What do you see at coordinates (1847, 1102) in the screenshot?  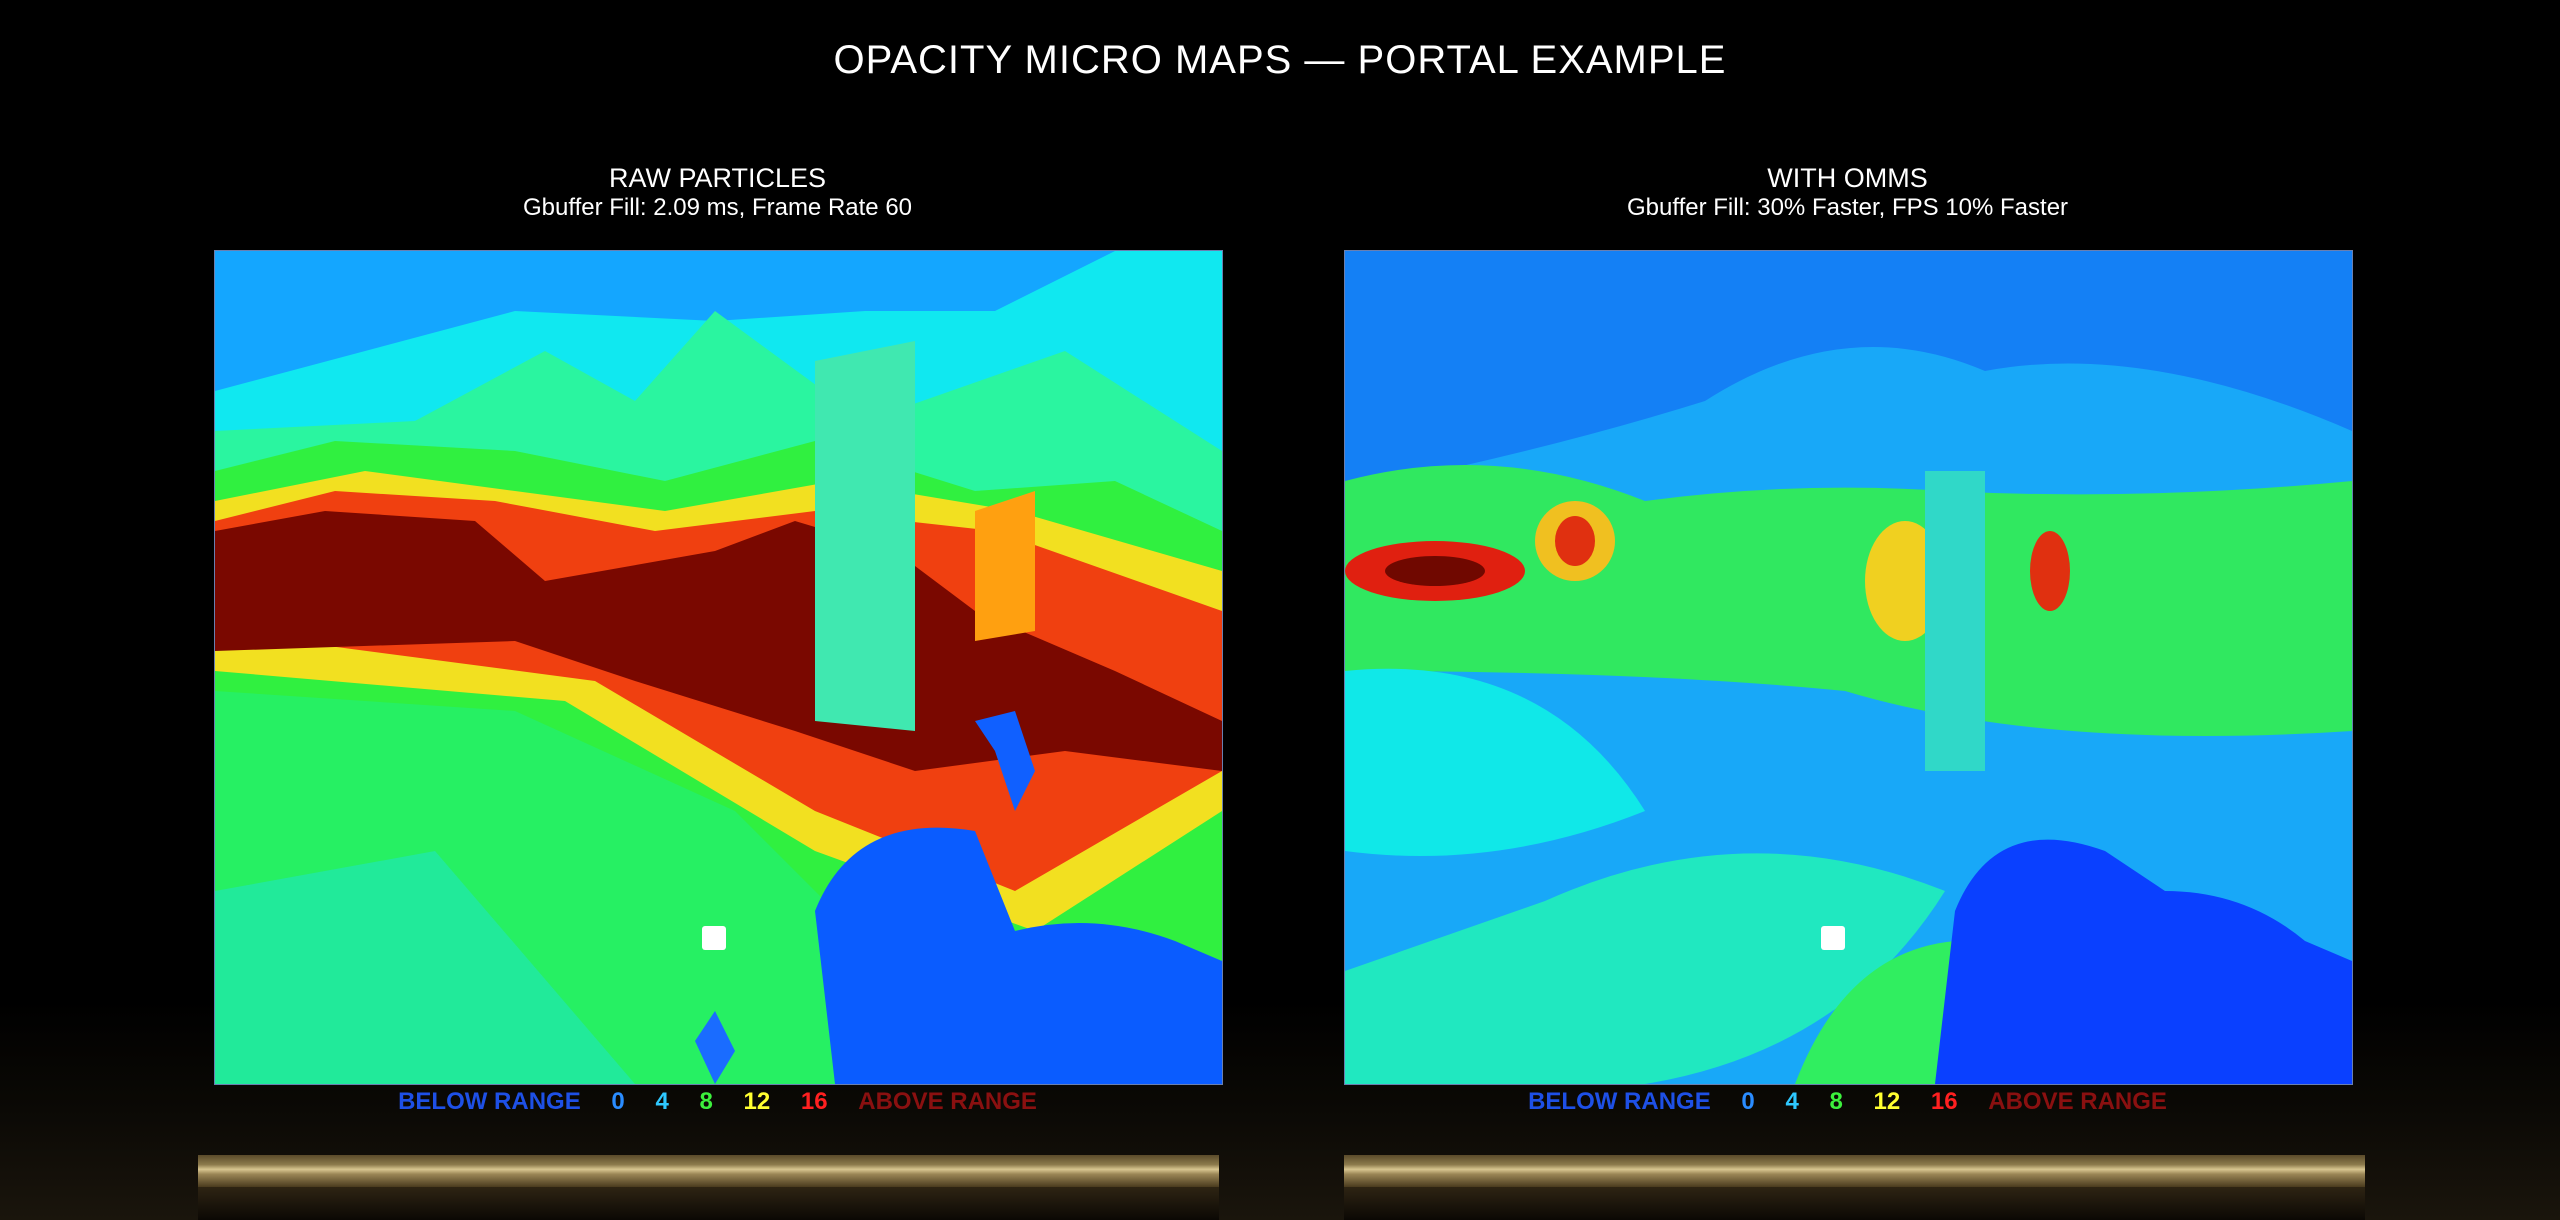 I see `right-color-legend: BELOW RANGE 0 4 8 12 16 ABOVE RANGE` at bounding box center [1847, 1102].